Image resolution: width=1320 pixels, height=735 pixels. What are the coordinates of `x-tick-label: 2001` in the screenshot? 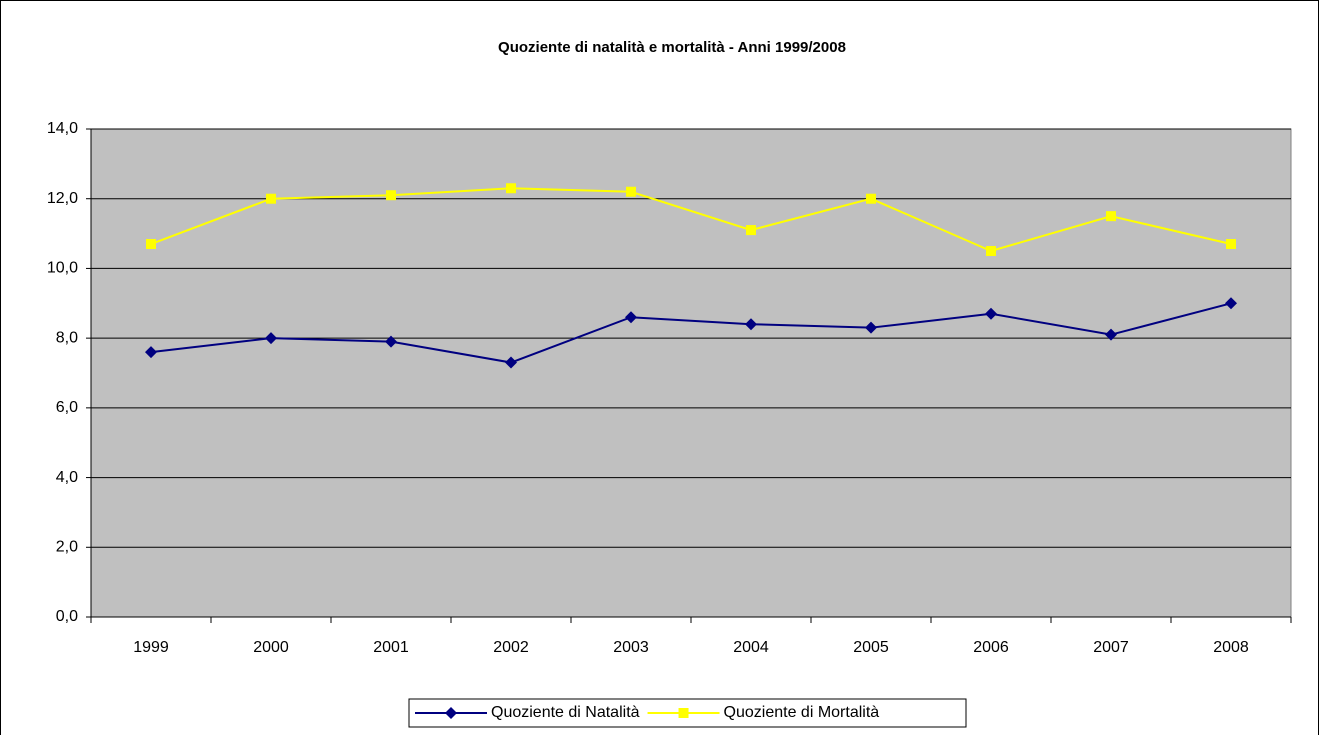 It's located at (391, 647).